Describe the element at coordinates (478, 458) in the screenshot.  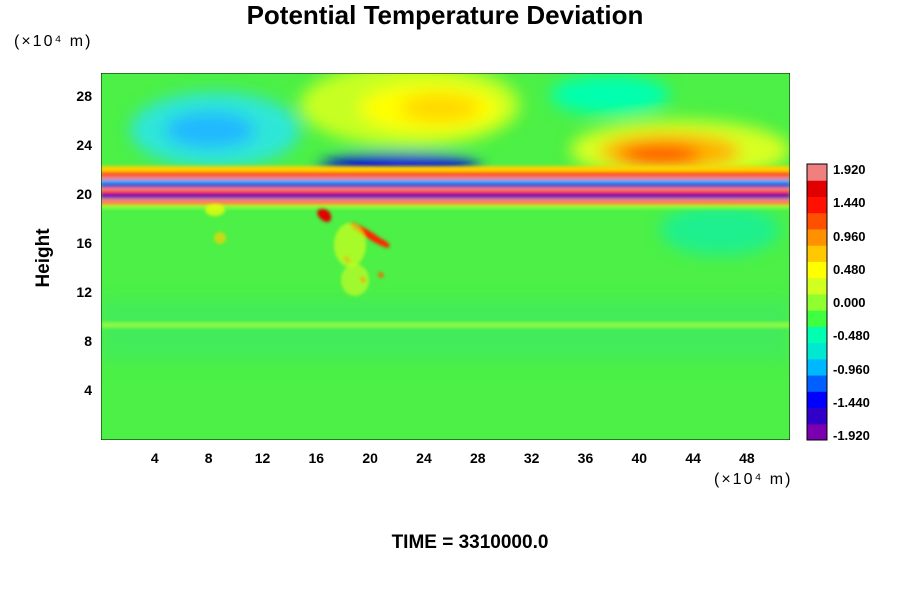
I see `x-tick-label: 28` at that location.